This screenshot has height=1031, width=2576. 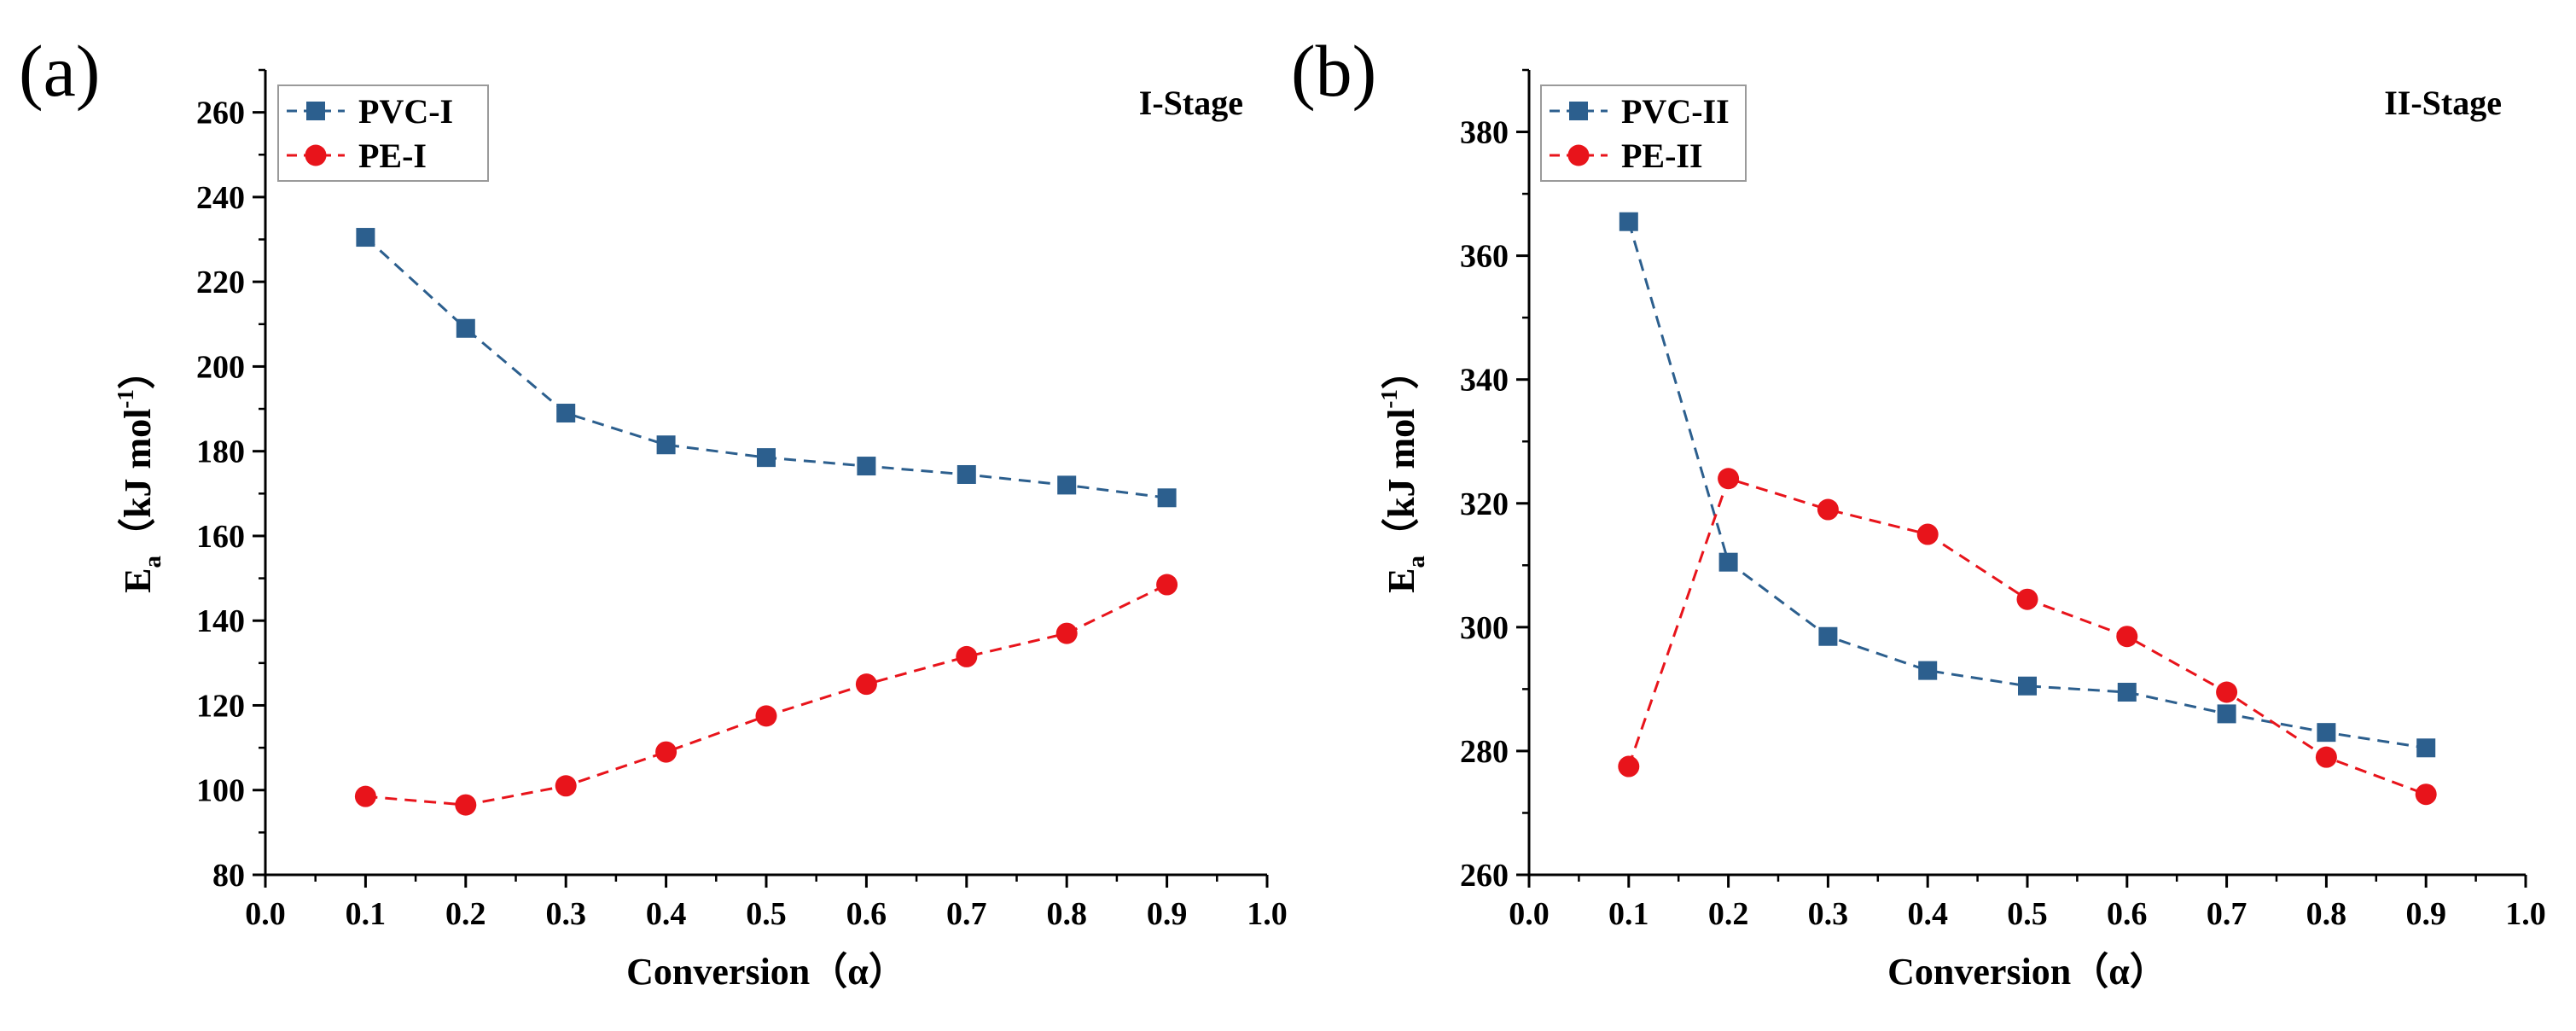 What do you see at coordinates (405, 111) in the screenshot?
I see `legend-label: PVC-I` at bounding box center [405, 111].